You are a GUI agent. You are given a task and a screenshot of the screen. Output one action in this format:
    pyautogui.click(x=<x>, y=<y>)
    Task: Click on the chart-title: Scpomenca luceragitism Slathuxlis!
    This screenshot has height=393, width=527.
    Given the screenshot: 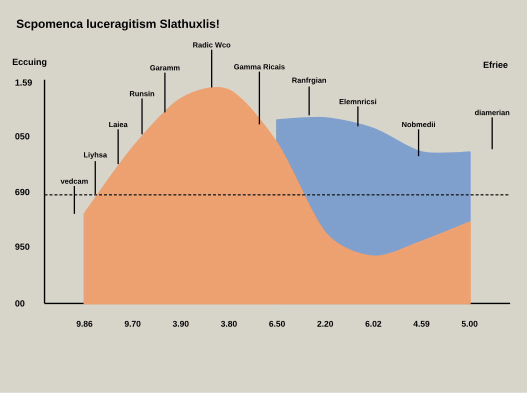 What is the action you would take?
    pyautogui.click(x=117, y=24)
    